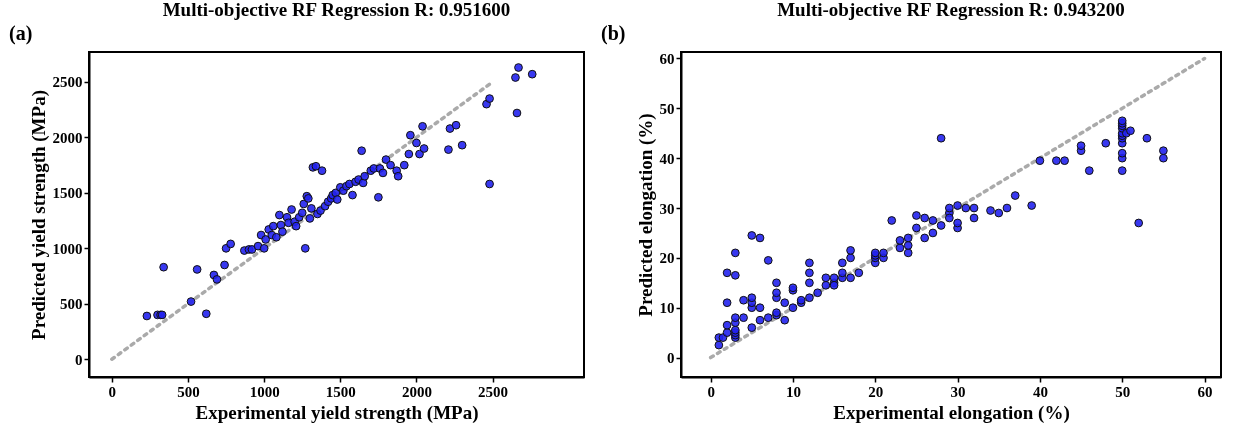 This screenshot has height=446, width=1248. Describe the element at coordinates (951, 412) in the screenshot. I see `x-axis-title: Experimental elongation (%)` at that location.